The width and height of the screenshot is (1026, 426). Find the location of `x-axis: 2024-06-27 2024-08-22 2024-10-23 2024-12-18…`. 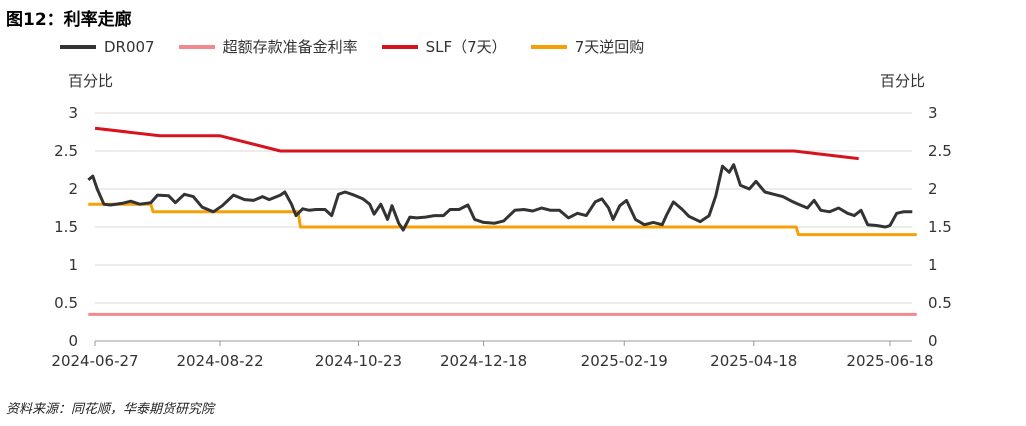

x-axis: 2024-06-27 2024-08-22 2024-10-23 2024-12-18… is located at coordinates (492, 355).